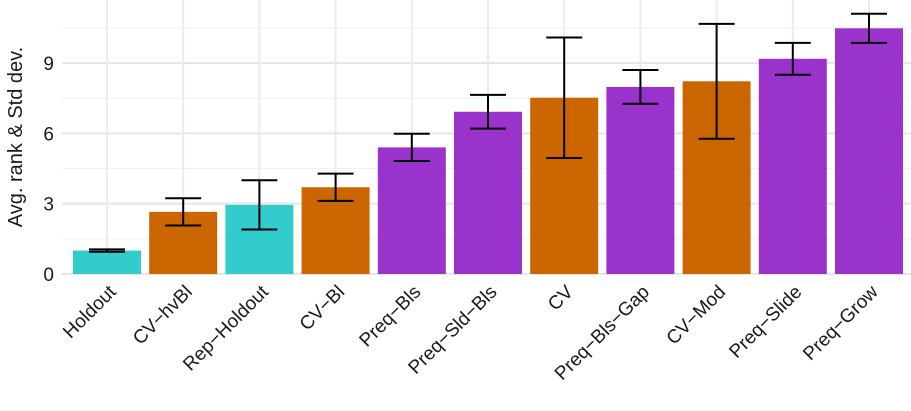 The width and height of the screenshot is (911, 411). I want to click on x-tick-label: CV−Bl, so click(322, 308).